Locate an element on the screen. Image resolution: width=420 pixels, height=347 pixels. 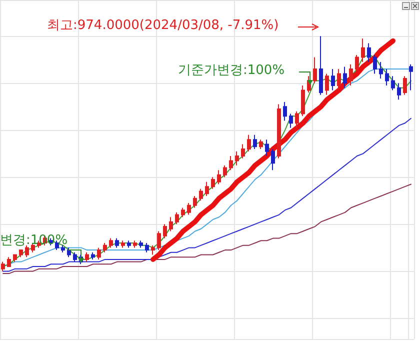
annotation: 기준가변경:100% is located at coordinates (231, 70).